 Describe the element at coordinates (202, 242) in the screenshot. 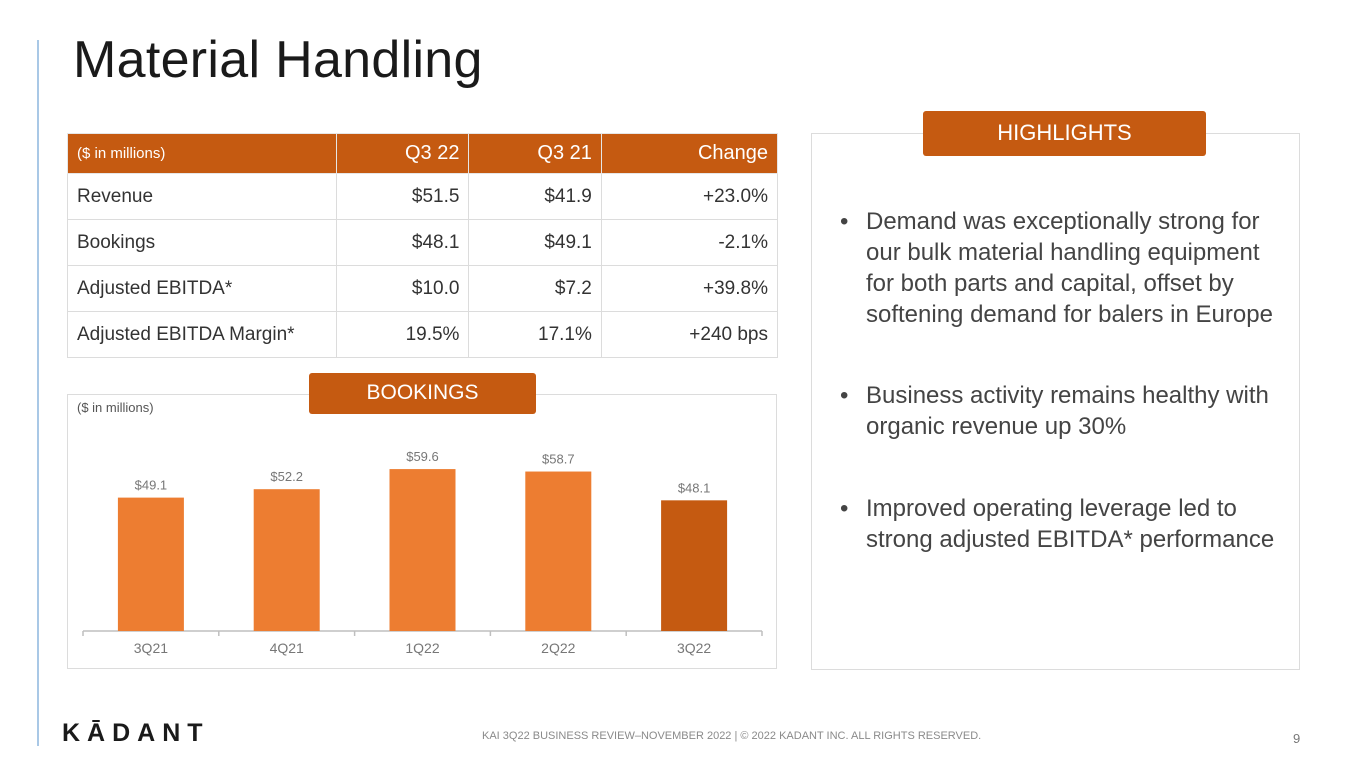

I see `table-cell: Bookings` at that location.